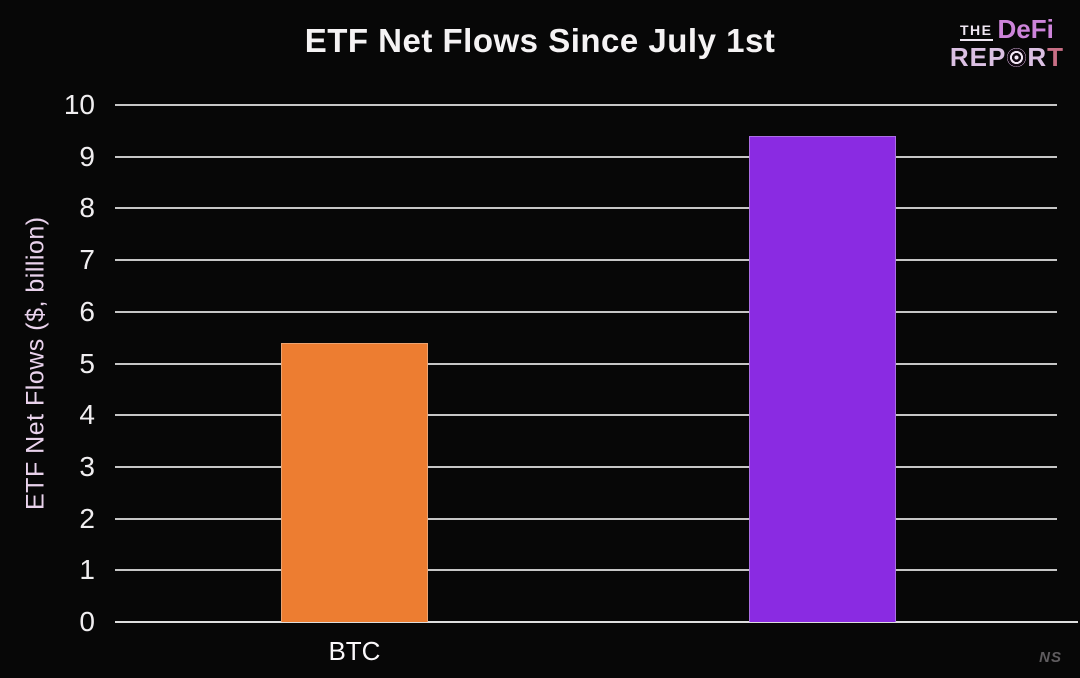 Image resolution: width=1080 pixels, height=678 pixels. I want to click on logo-line-the-defi: THE DeFi, so click(1007, 29).